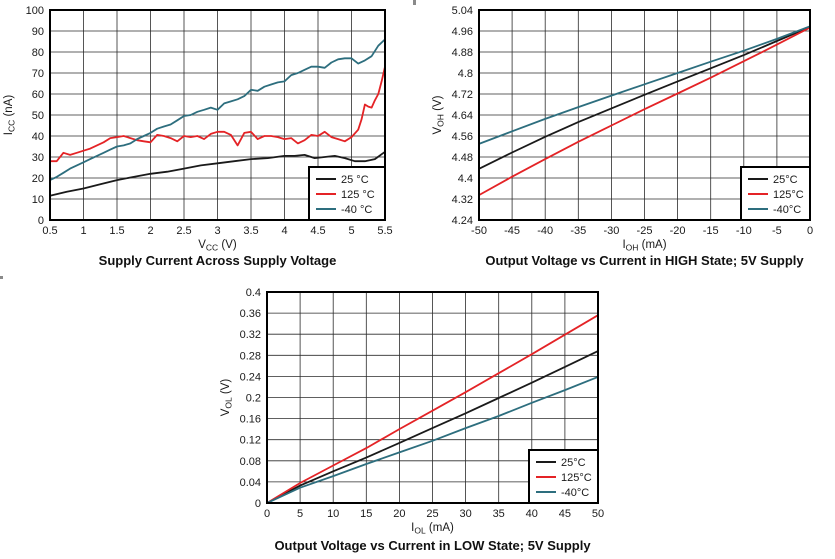  What do you see at coordinates (250, 441) in the screenshot?
I see `svg-text: 0.12` at bounding box center [250, 441].